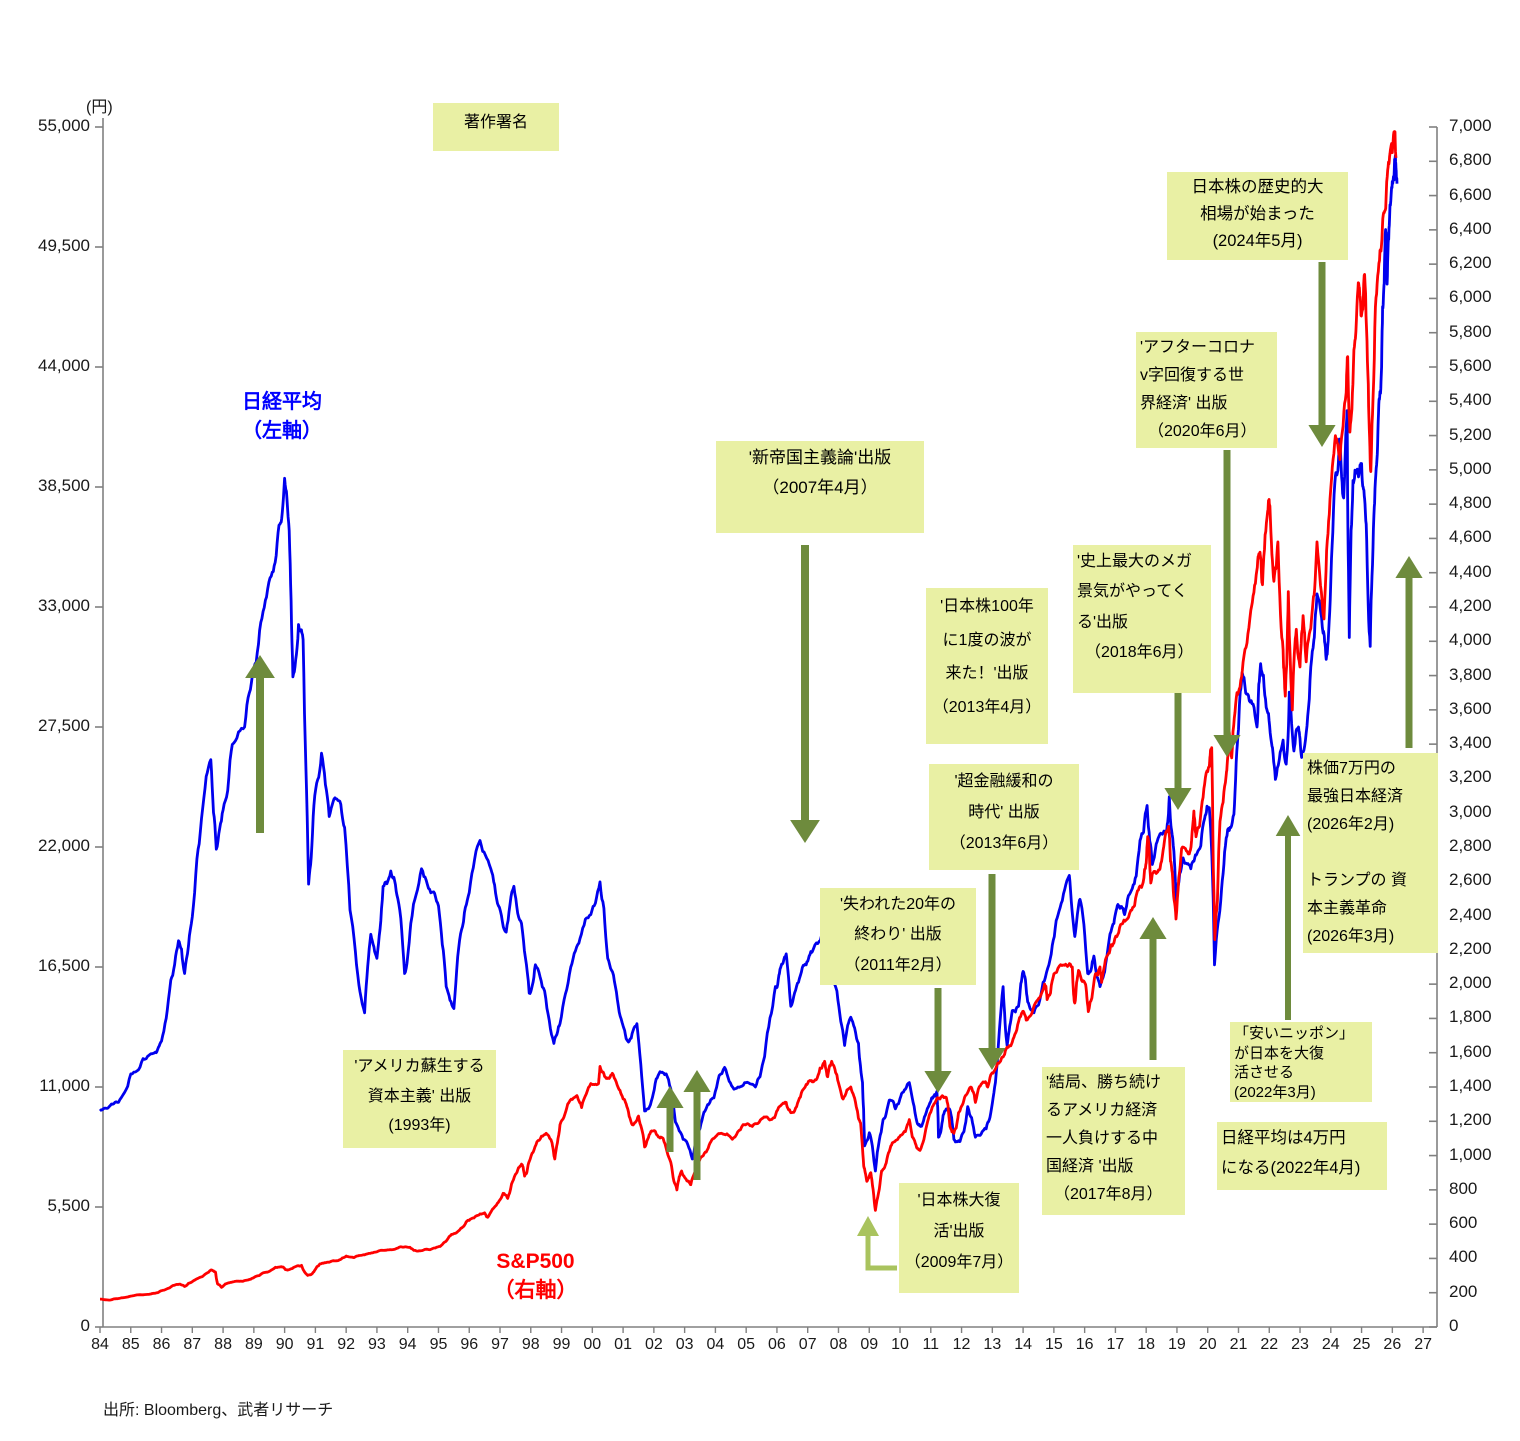 The image size is (1520, 1441). What do you see at coordinates (931, 1344) in the screenshot?
I see `x-axis-tick-label: 11` at bounding box center [931, 1344].